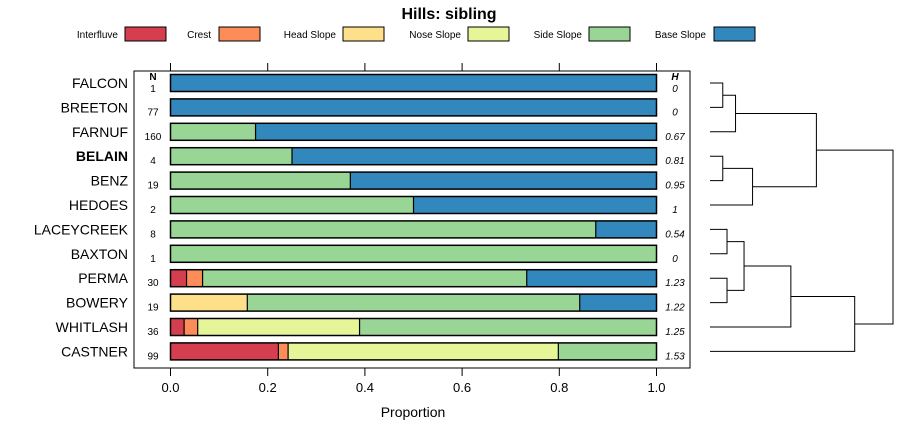 Image resolution: width=900 pixels, height=440 pixels. I want to click on n-value-falcon: 1, so click(153, 89).